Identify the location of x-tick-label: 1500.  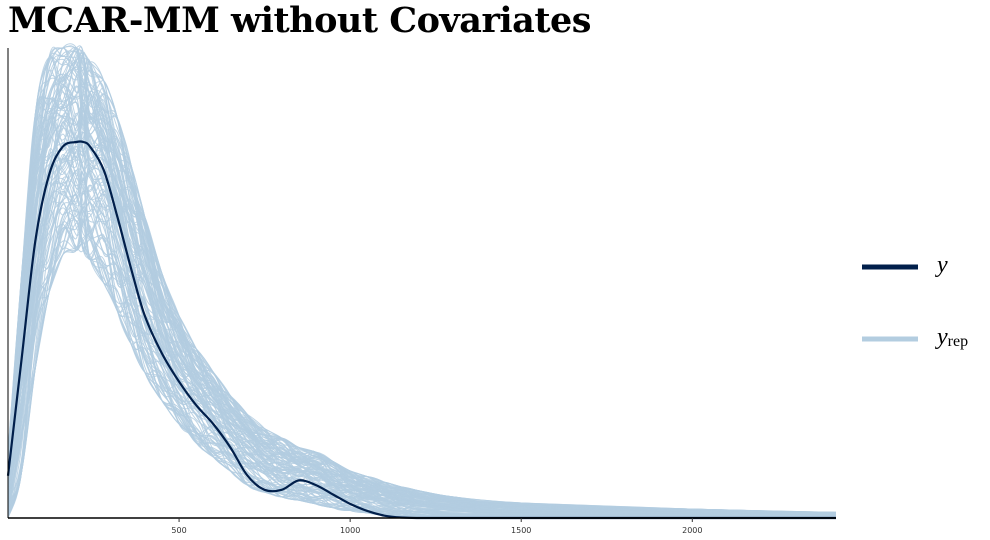
(521, 530).